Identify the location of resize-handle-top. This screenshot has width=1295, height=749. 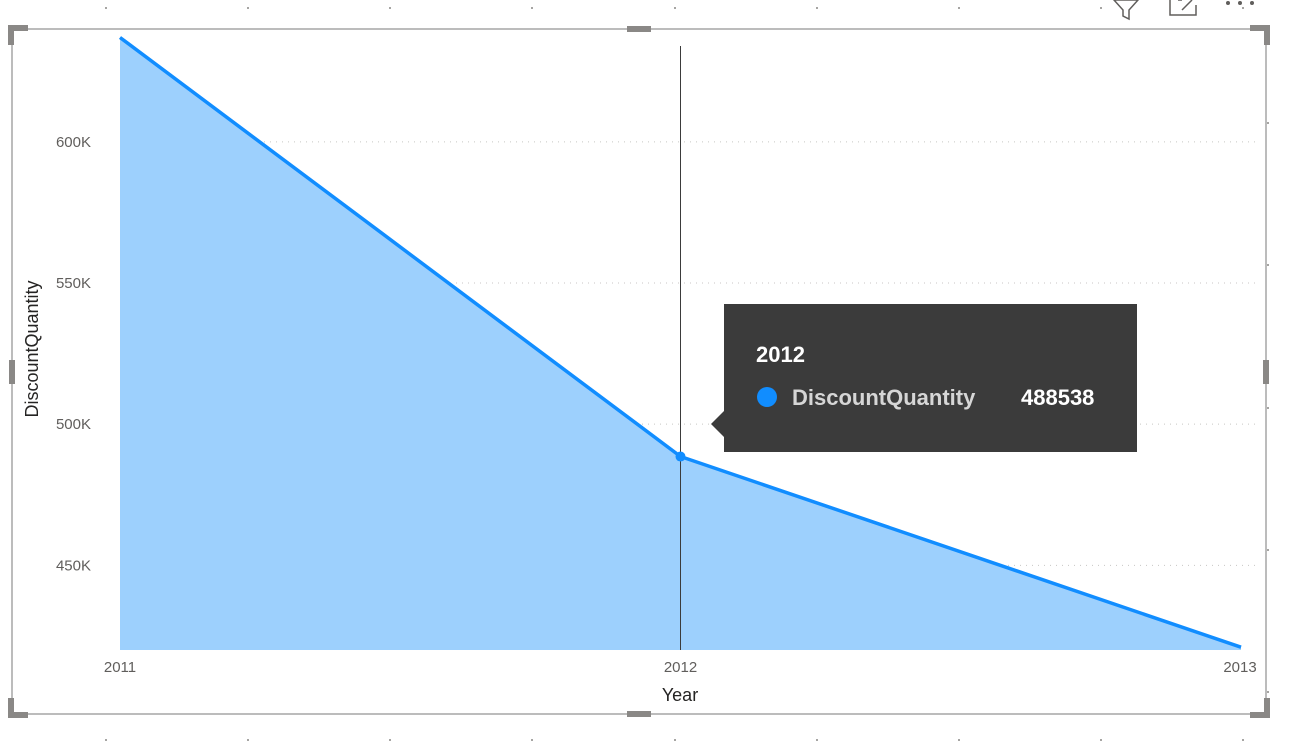
(639, 29).